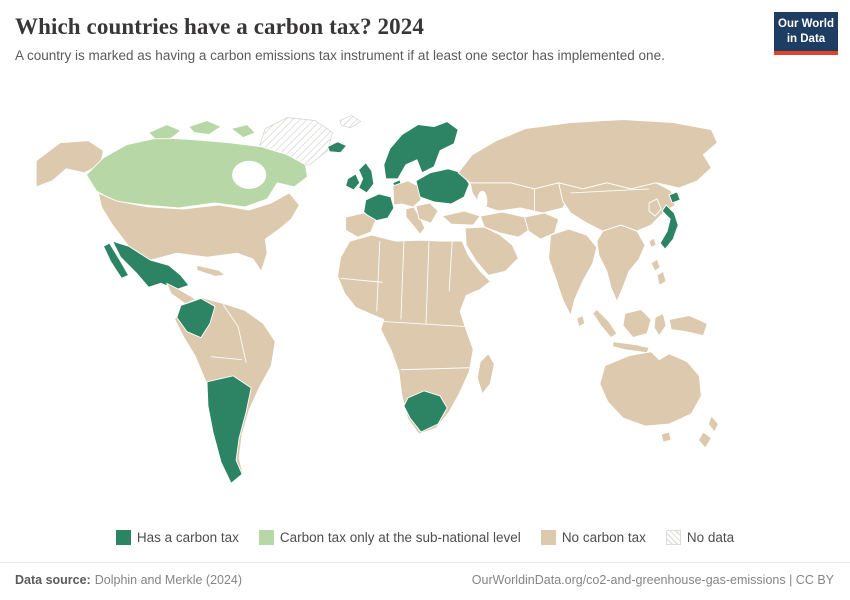 The width and height of the screenshot is (850, 600). I want to click on data-source: Data source: Dolphin and Merkle (2024), so click(128, 580).